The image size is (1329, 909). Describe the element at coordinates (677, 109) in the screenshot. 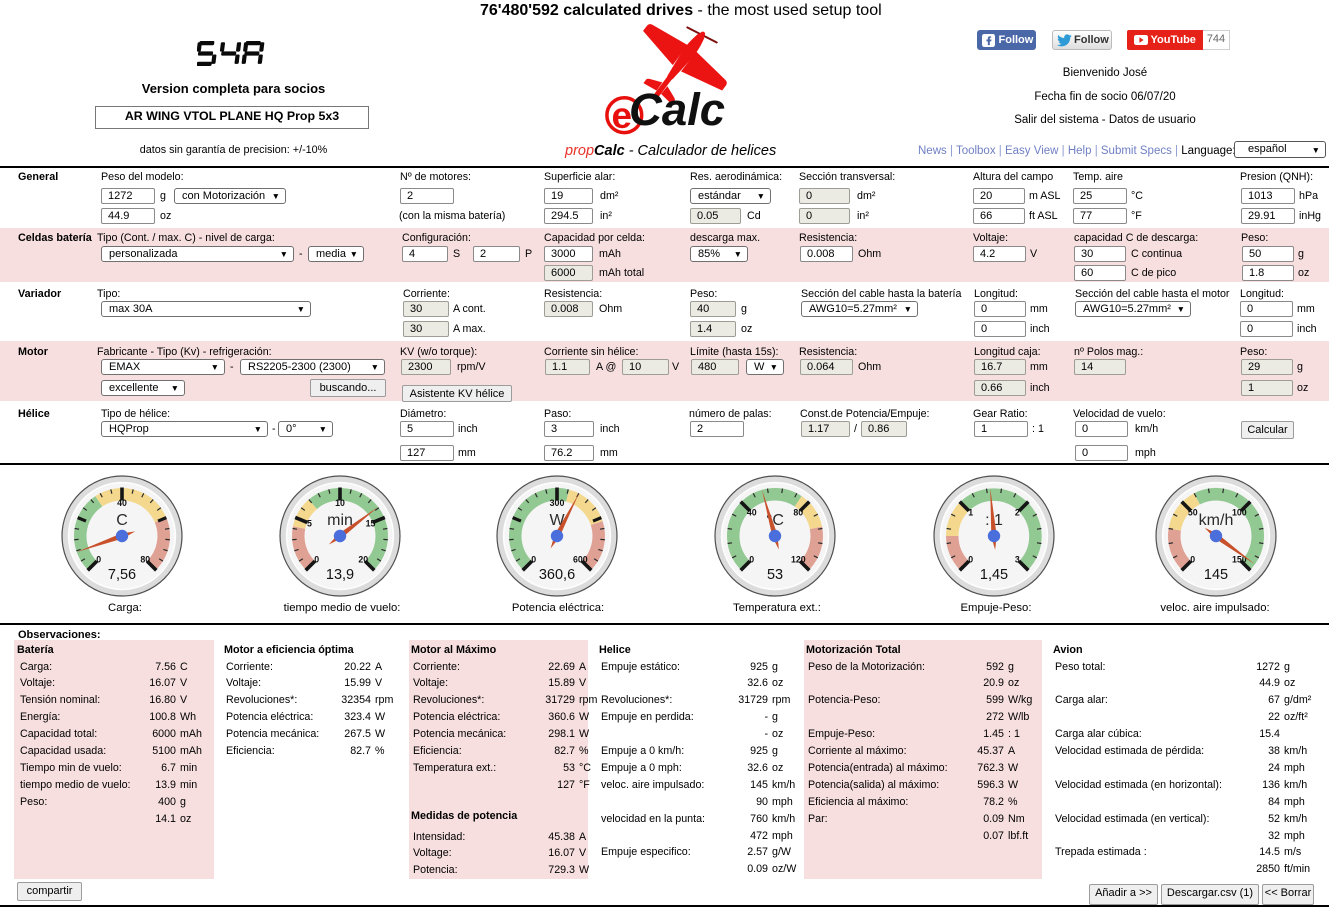

I see `svg-text: Calc` at that location.